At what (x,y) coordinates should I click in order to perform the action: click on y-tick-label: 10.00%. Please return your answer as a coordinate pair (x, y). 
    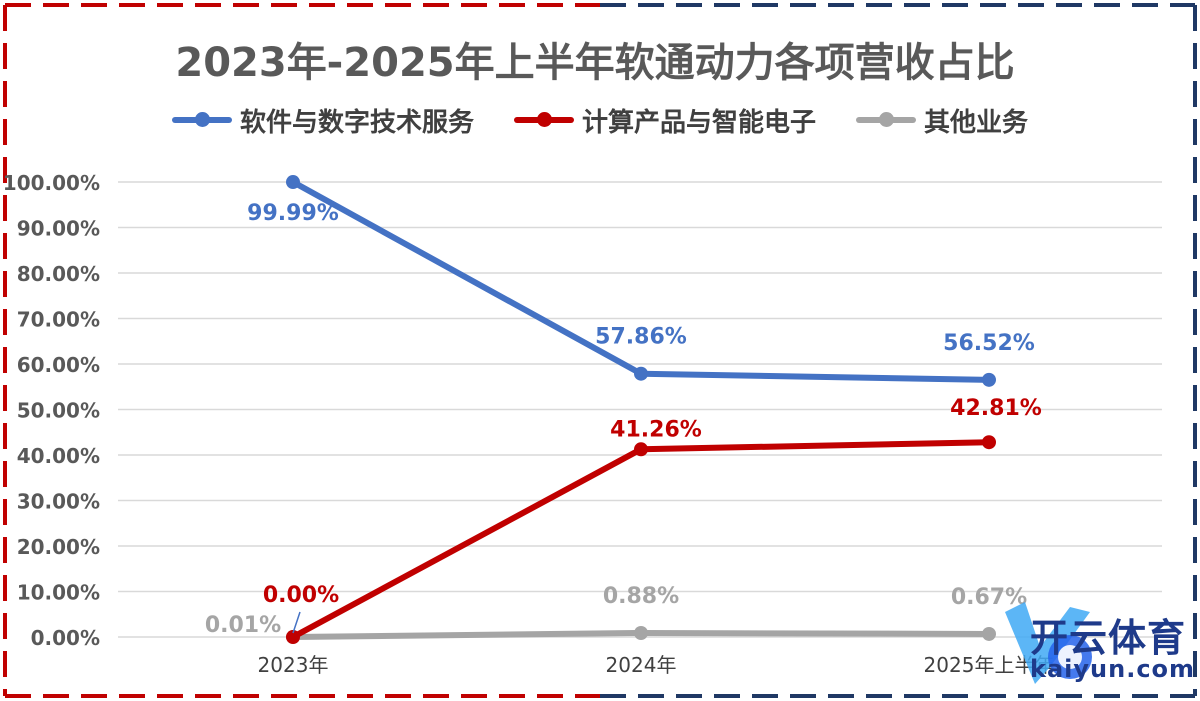
    Looking at the image, I should click on (58, 593).